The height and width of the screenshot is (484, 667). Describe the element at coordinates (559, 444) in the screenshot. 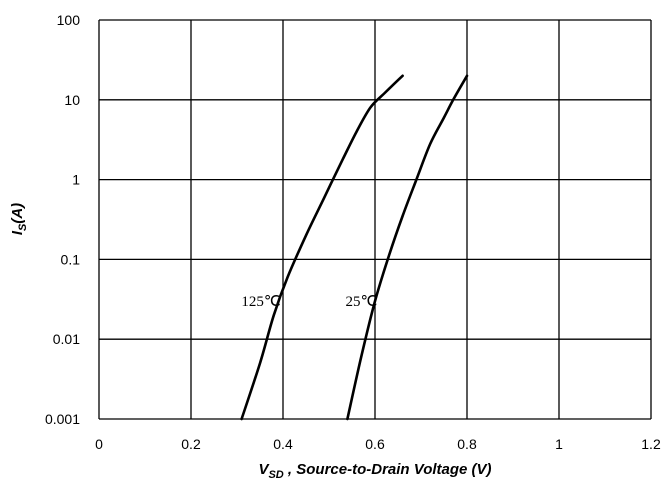

I see `x-tick-label: 1` at that location.